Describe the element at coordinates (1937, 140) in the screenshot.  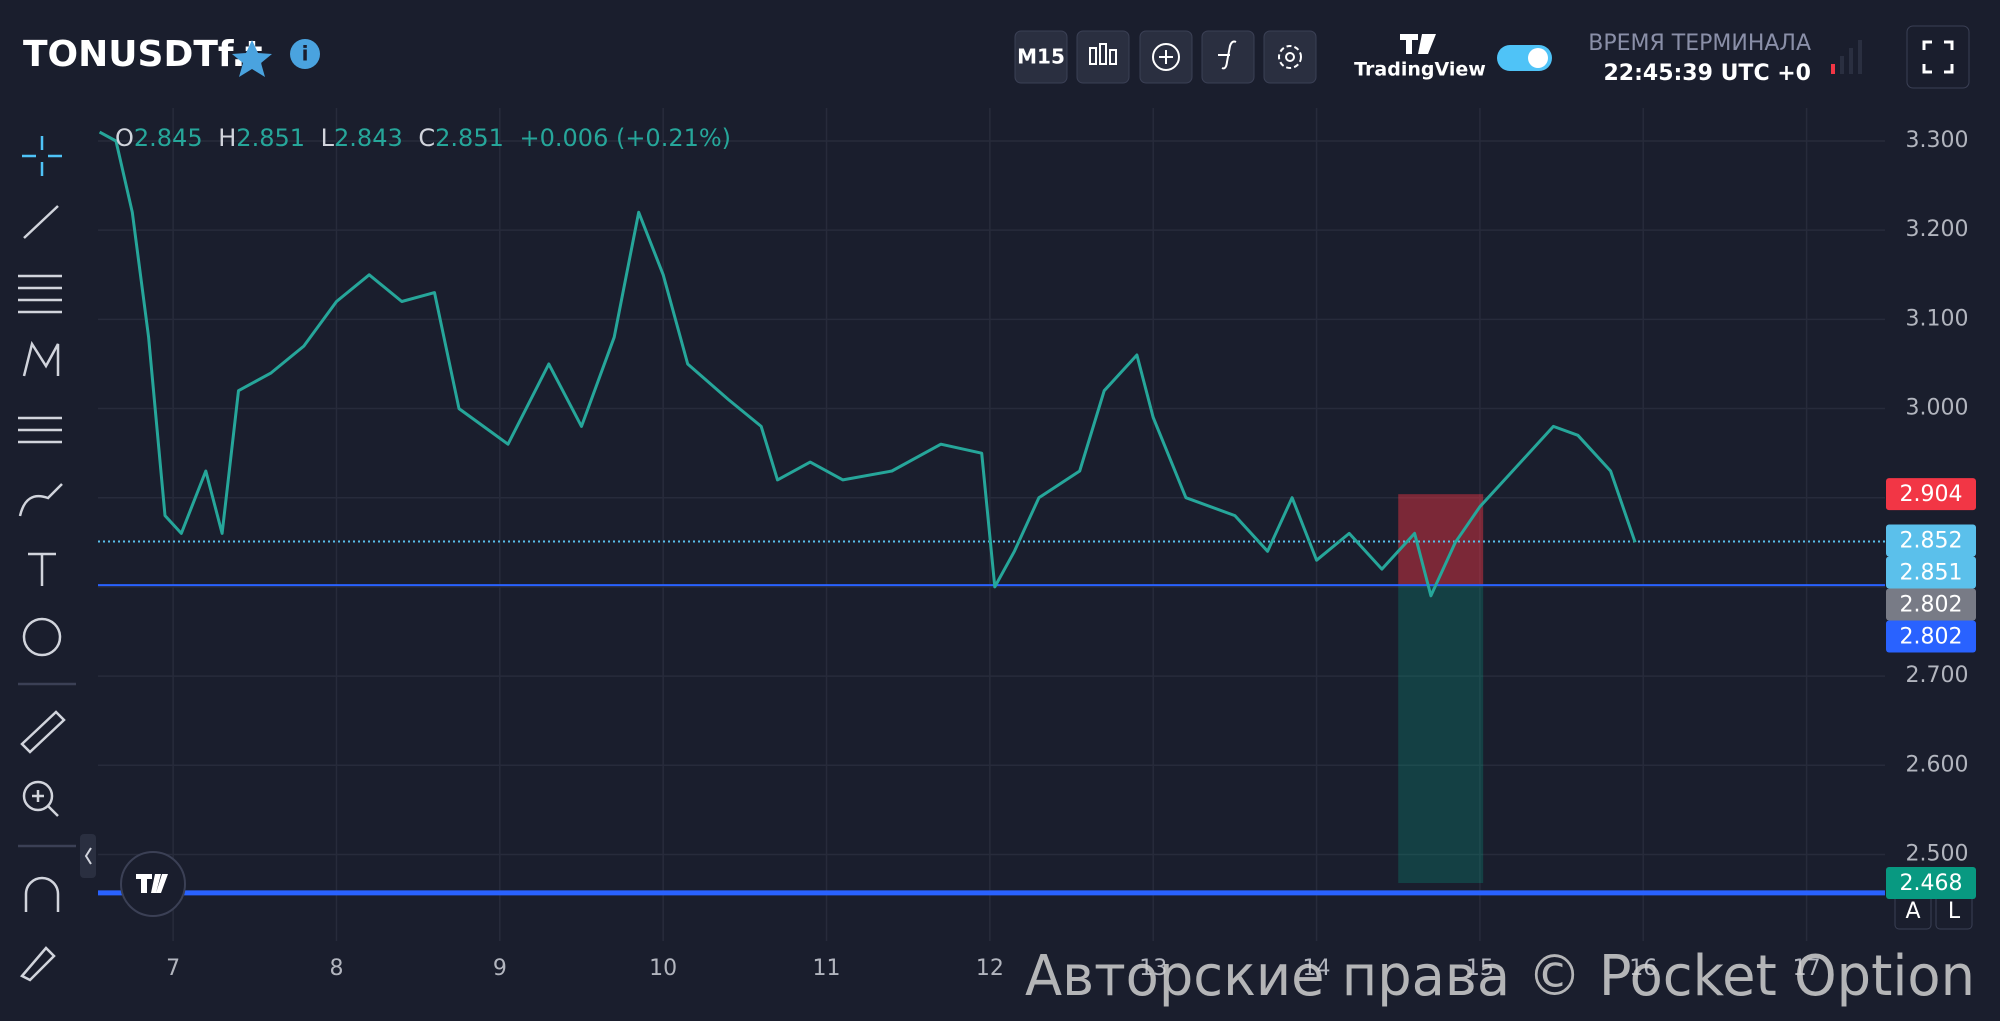
I see `y-tick-label: 3.300` at that location.